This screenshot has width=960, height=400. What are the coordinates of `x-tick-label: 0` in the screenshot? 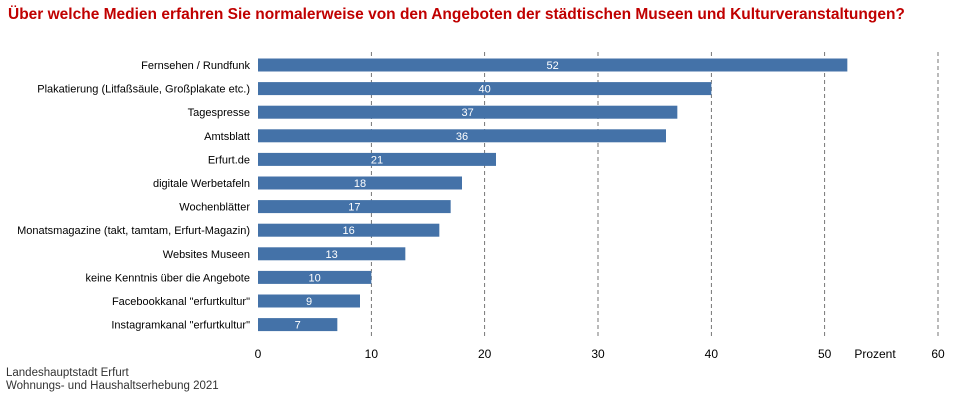 It's located at (258, 354).